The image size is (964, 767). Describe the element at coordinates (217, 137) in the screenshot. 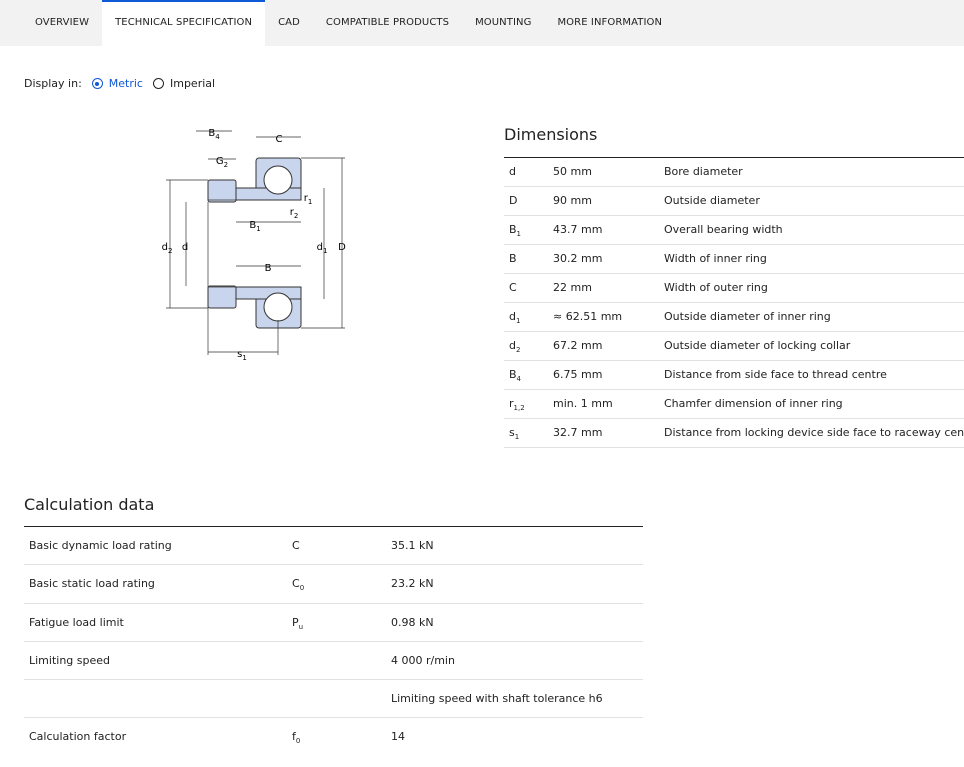

I see `label-subscript: 4` at that location.